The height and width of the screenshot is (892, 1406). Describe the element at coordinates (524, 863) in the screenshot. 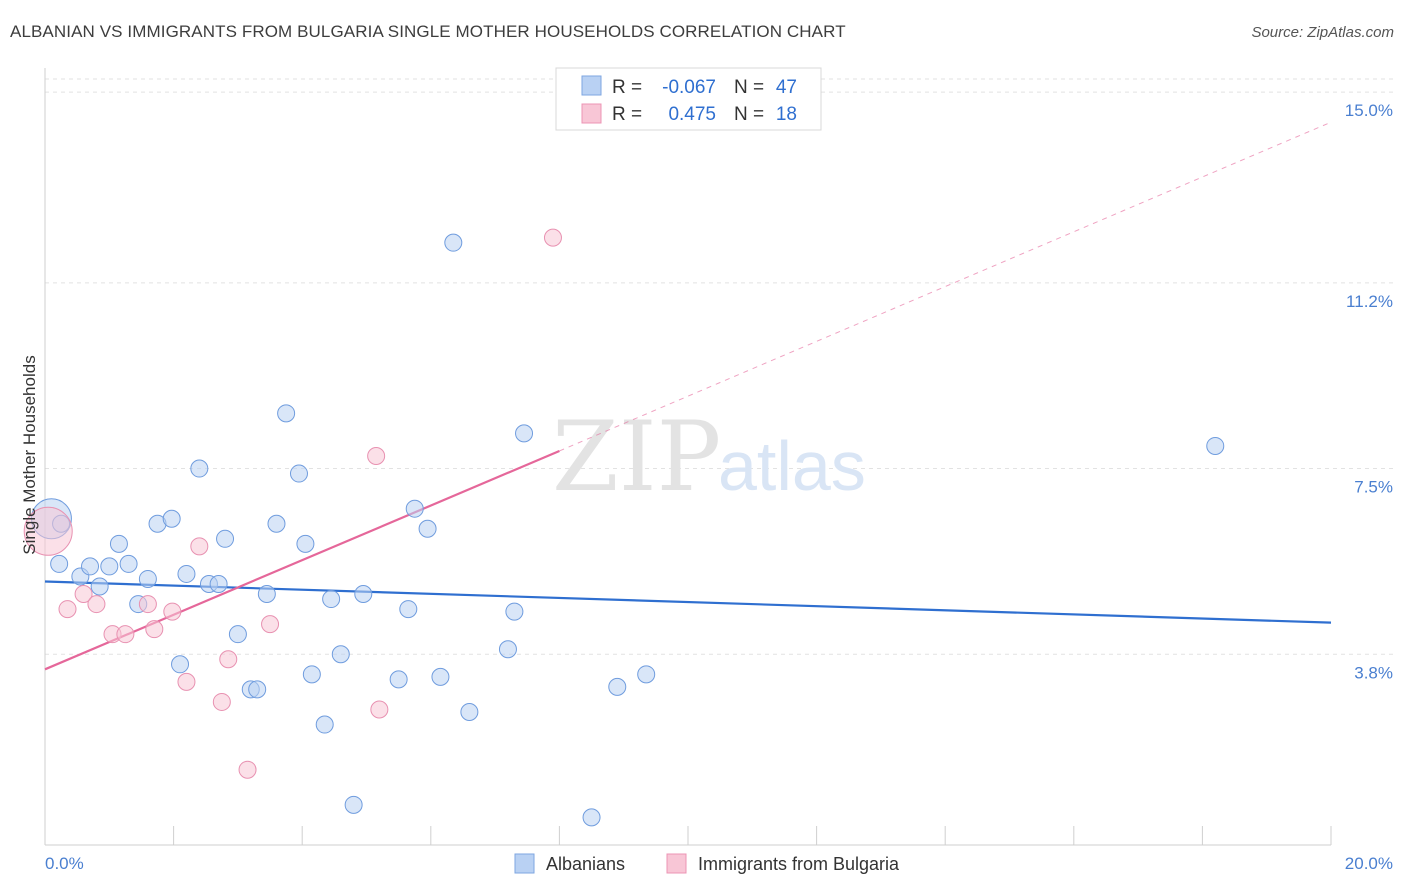

I see `series-legend-swatch-albanians` at that location.